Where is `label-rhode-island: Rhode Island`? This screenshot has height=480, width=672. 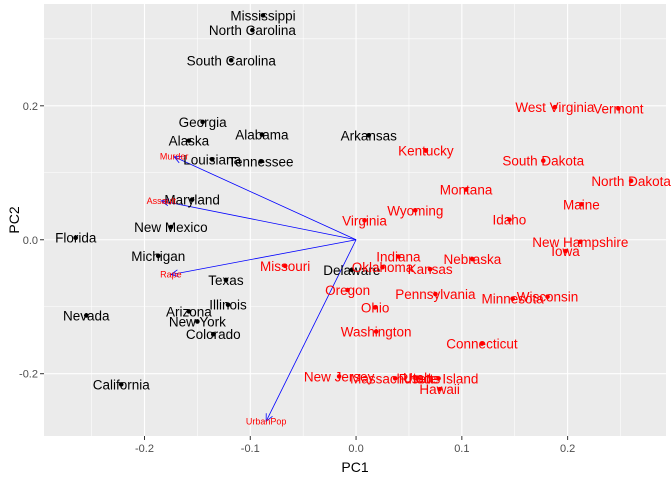 label-rhode-island: Rhode Island is located at coordinates (439, 378).